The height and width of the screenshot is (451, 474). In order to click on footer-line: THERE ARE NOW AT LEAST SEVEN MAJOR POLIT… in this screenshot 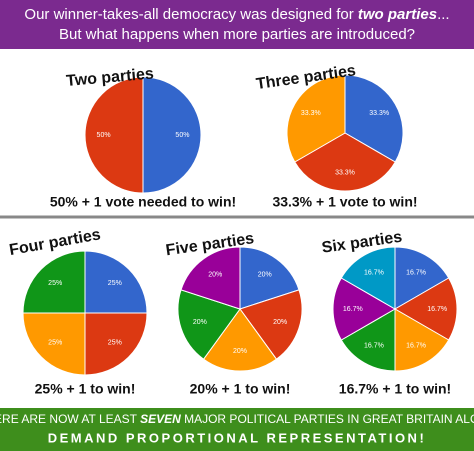, I will do `click(237, 419)`.